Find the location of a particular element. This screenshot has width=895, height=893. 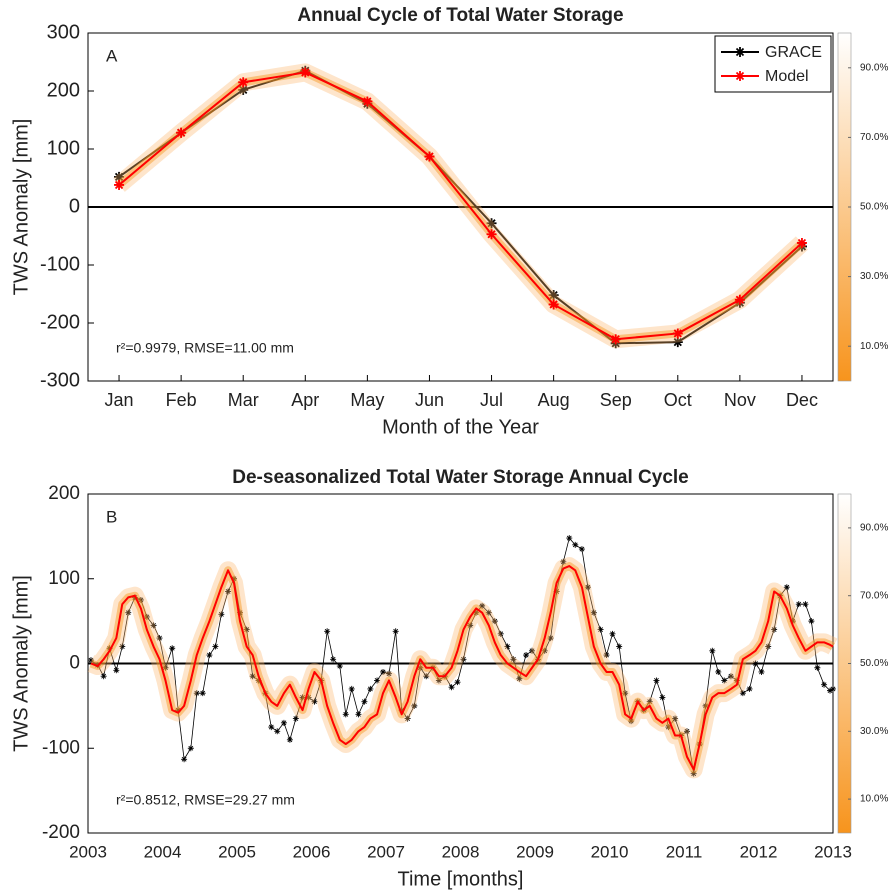

x-tick-label: Jul is located at coordinates (491, 400).